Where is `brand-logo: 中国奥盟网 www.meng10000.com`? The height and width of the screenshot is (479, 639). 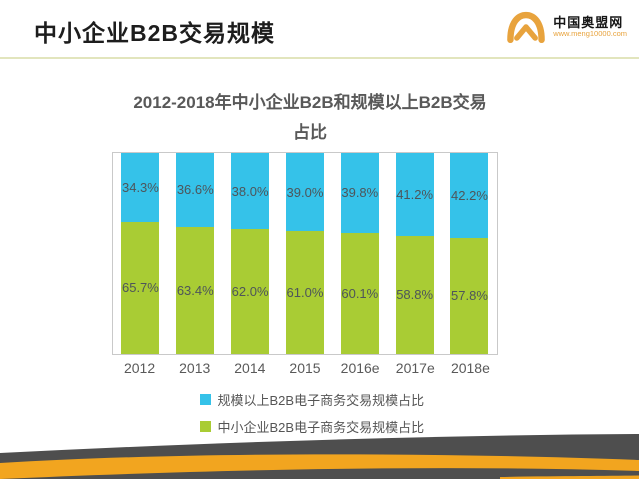
brand-logo: 中国奥盟网 www.meng10000.com is located at coordinates (565, 27).